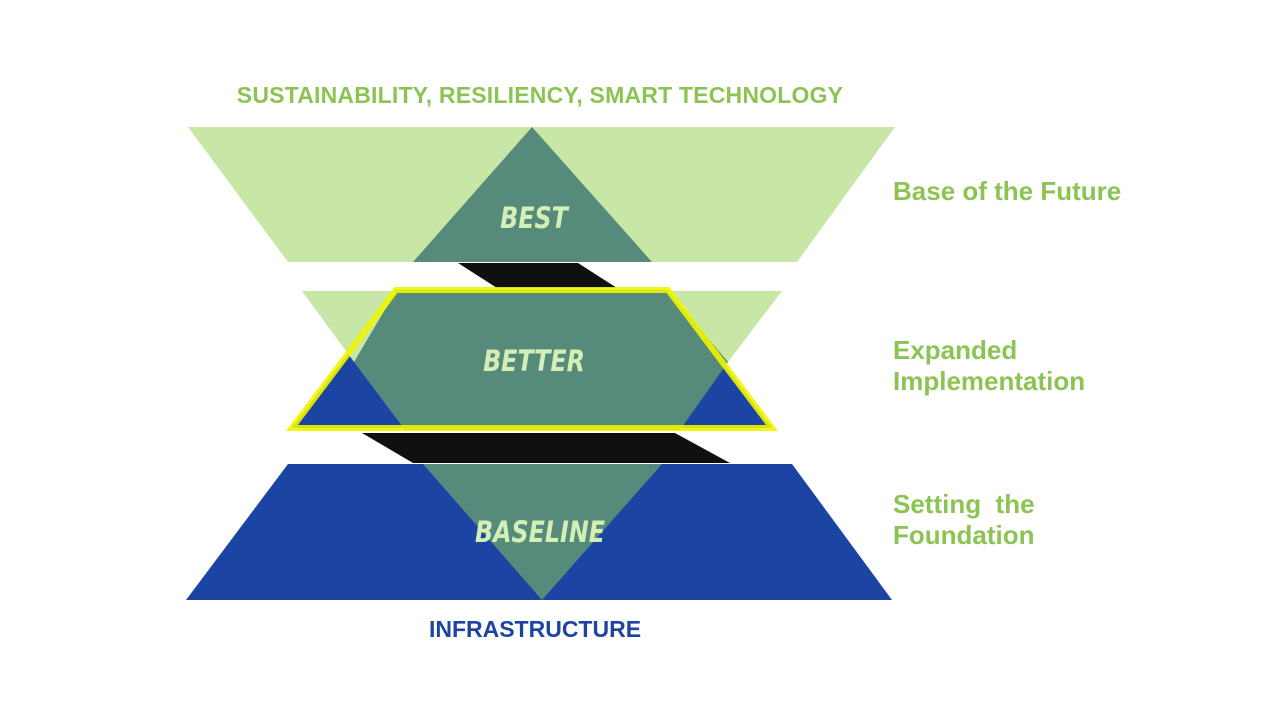  I want to click on connector-better-baseline, so click(546, 448).